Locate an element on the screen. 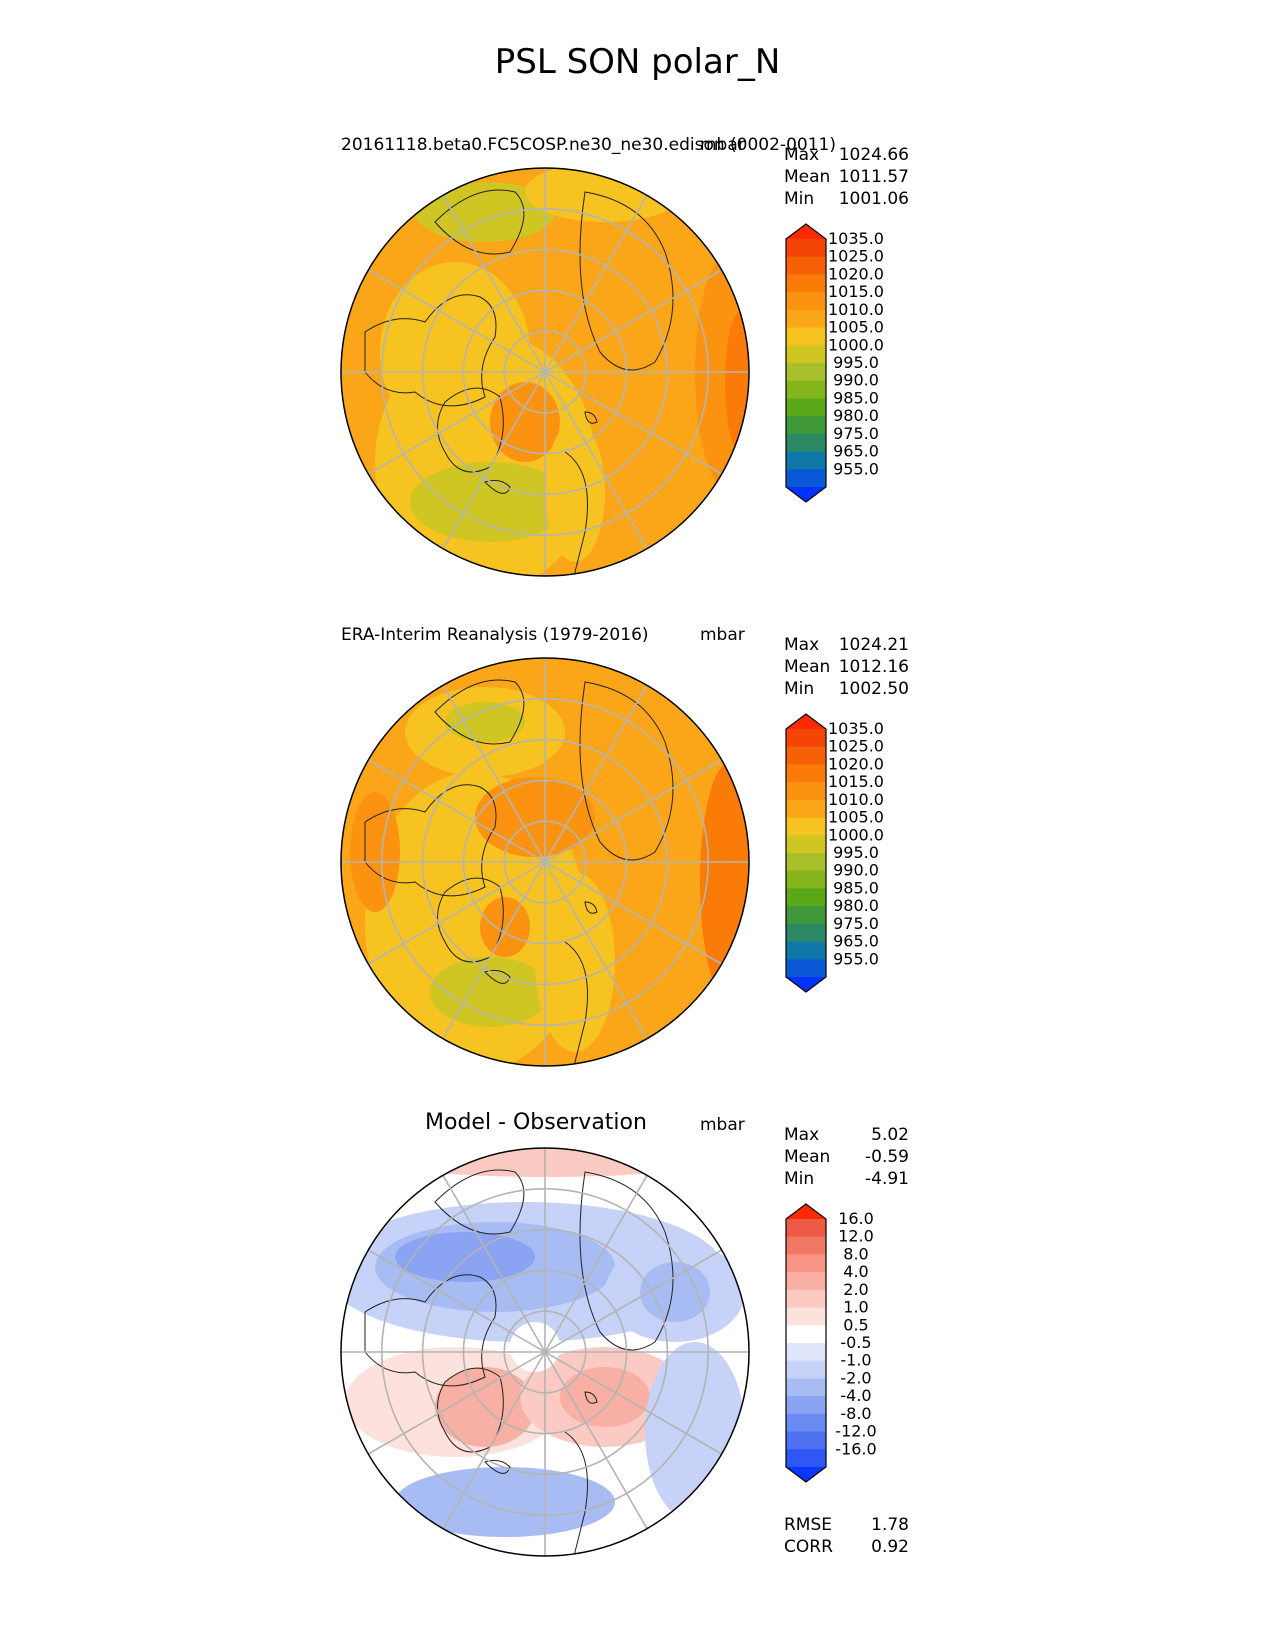 This screenshot has width=1275, height=1650. colorbar-tick-label: -8.0 is located at coordinates (855, 1413).